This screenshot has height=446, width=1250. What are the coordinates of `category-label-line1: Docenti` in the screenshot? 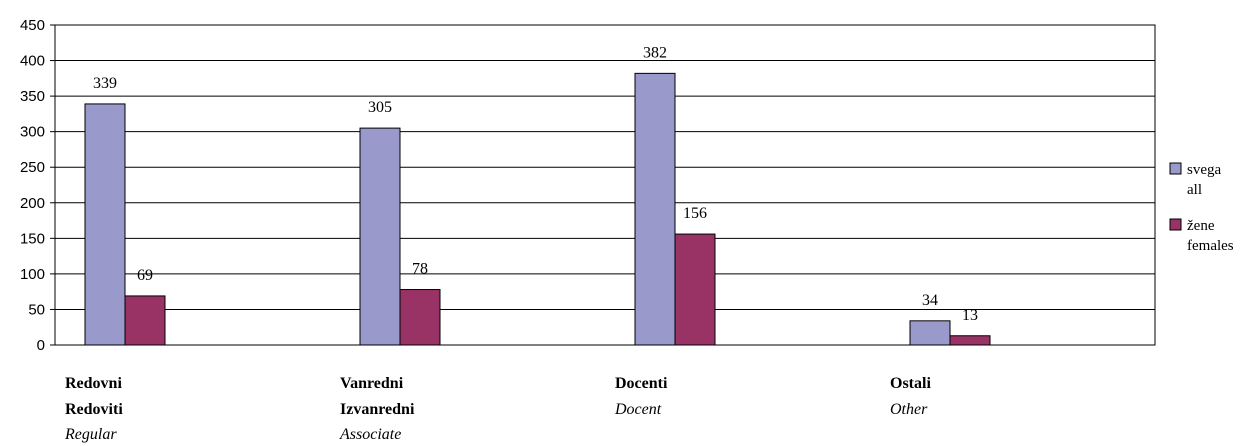 It's located at (641, 383).